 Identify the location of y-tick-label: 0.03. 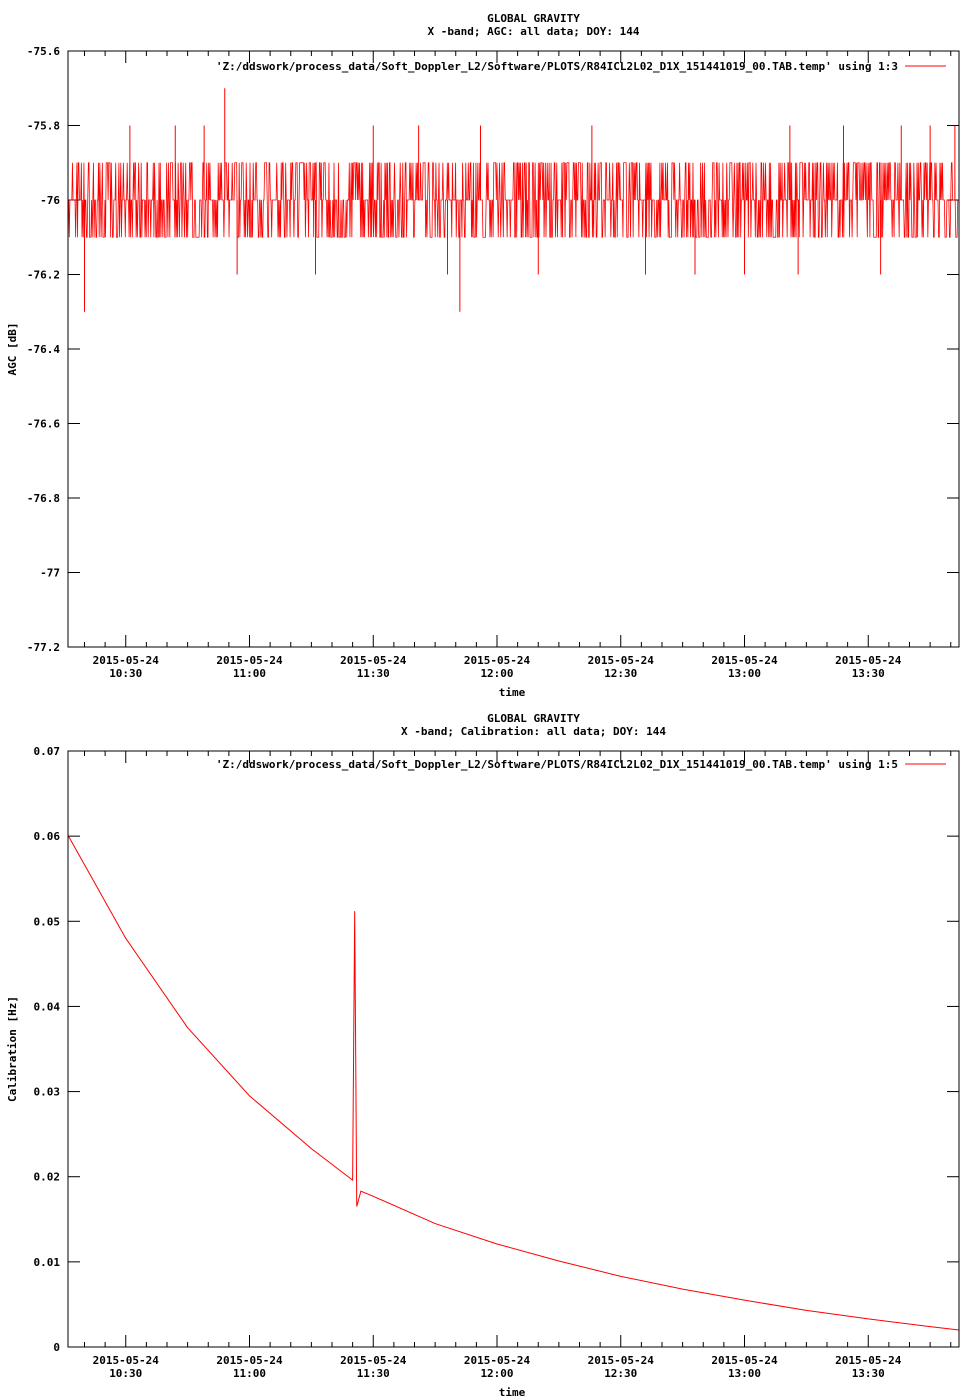
(47, 1092).